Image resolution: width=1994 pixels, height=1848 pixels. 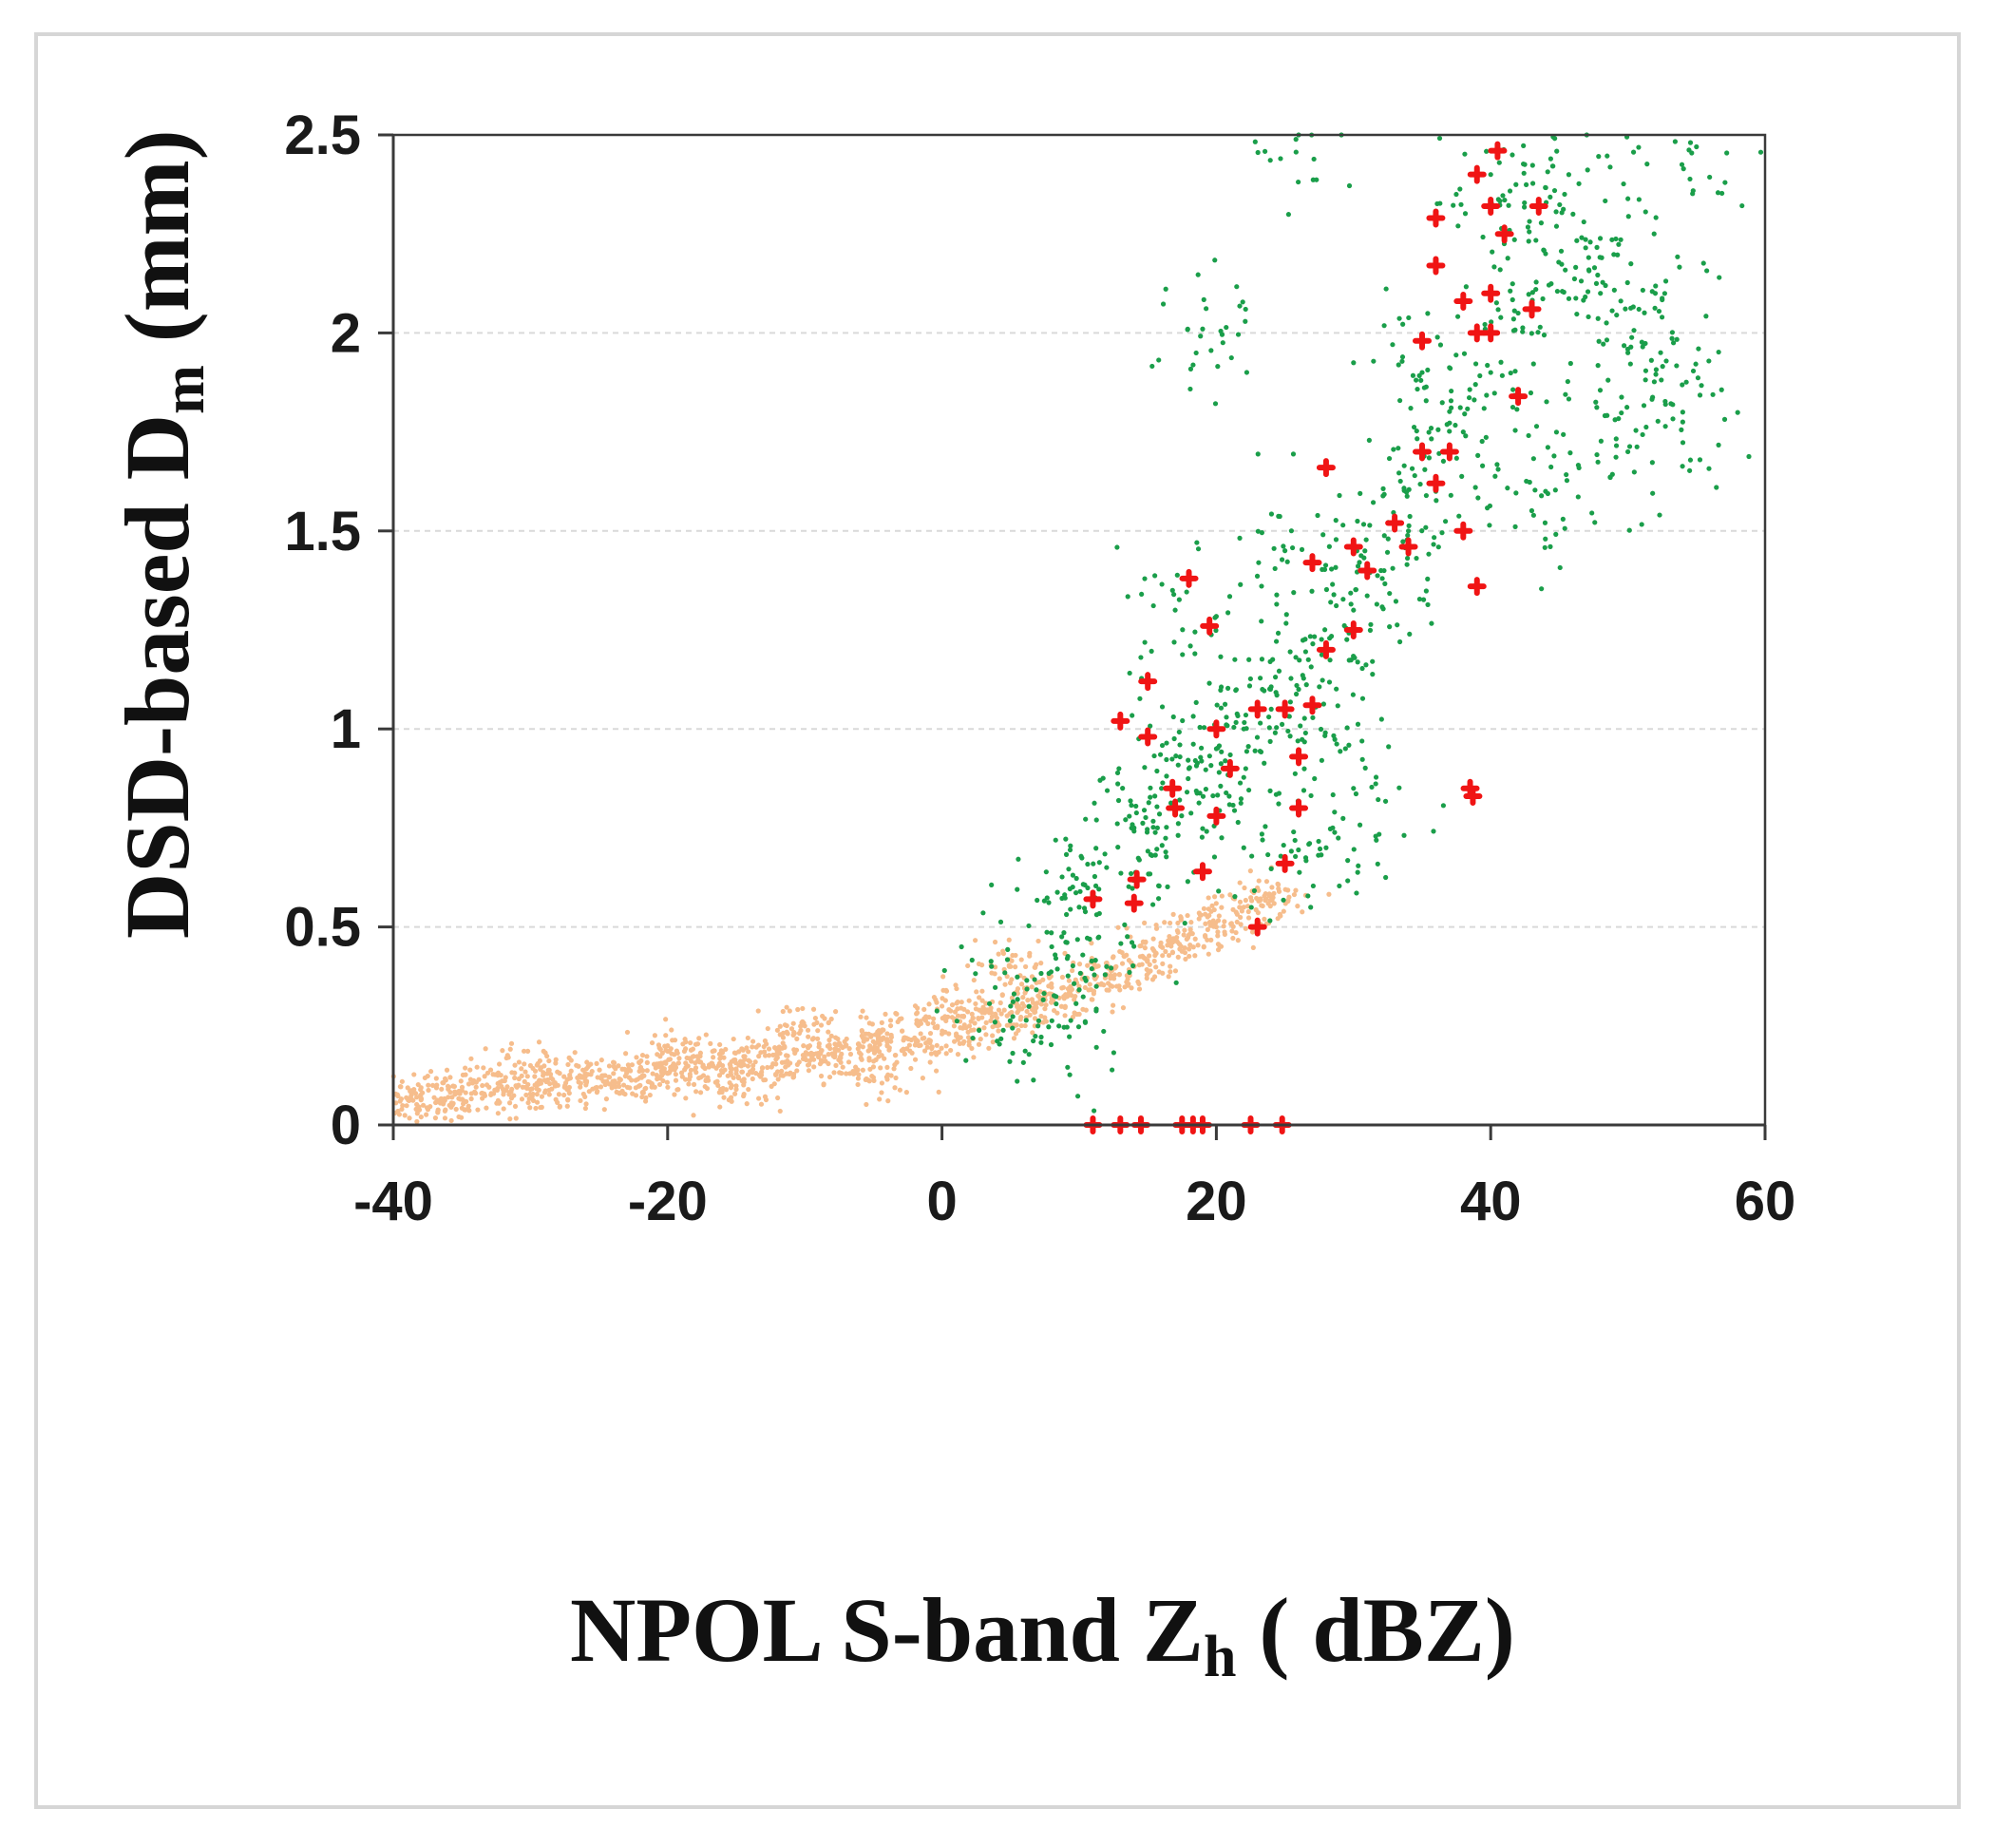 I want to click on y-tick-label: 0.5, so click(x=322, y=928).